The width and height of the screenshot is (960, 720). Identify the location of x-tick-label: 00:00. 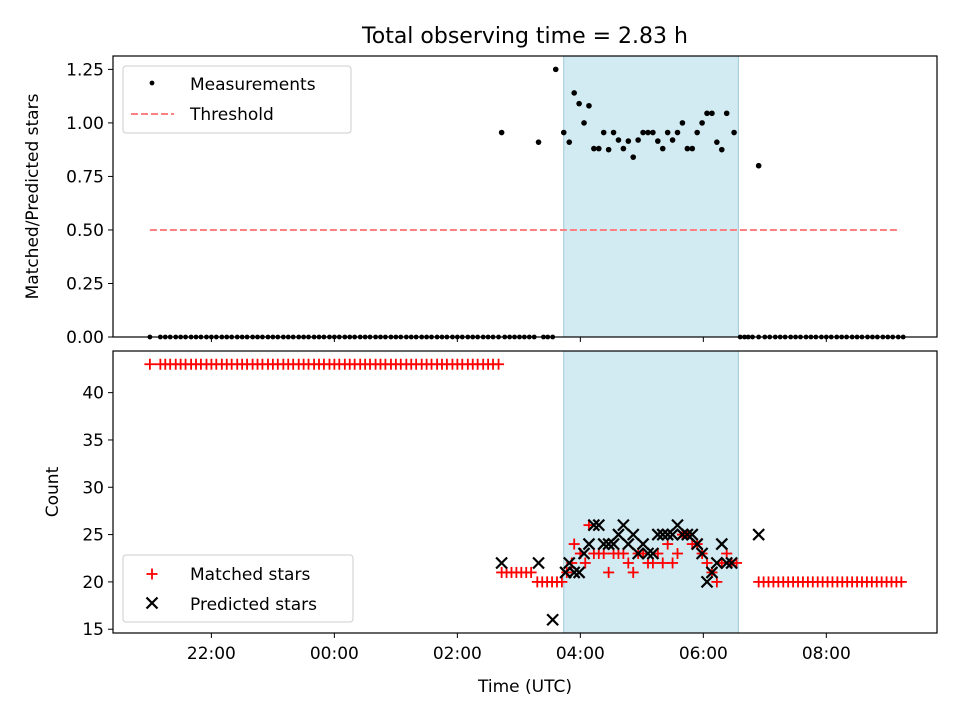
(334, 654).